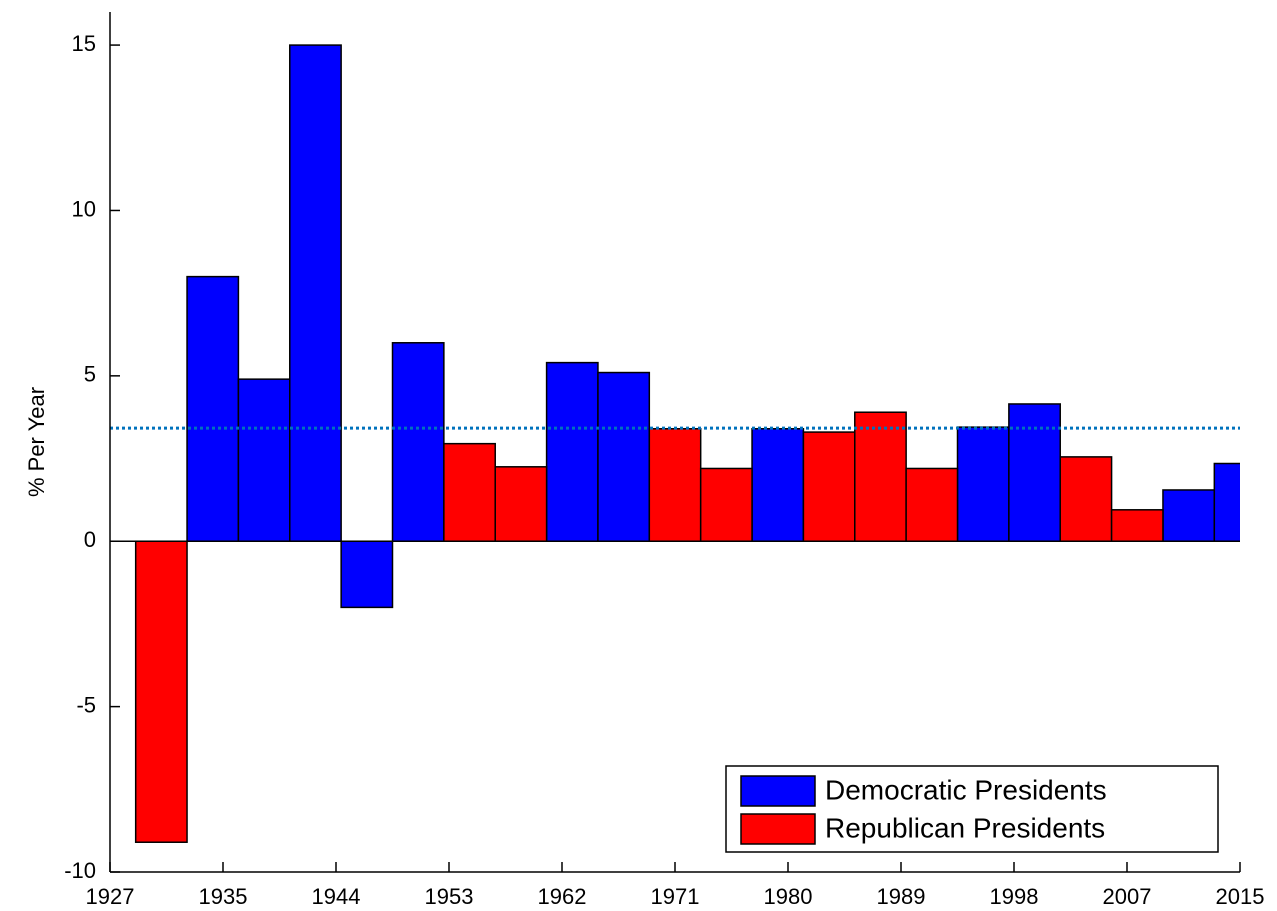 This screenshot has width=1277, height=911. What do you see at coordinates (901, 896) in the screenshot?
I see `x-tick-label: 1989` at bounding box center [901, 896].